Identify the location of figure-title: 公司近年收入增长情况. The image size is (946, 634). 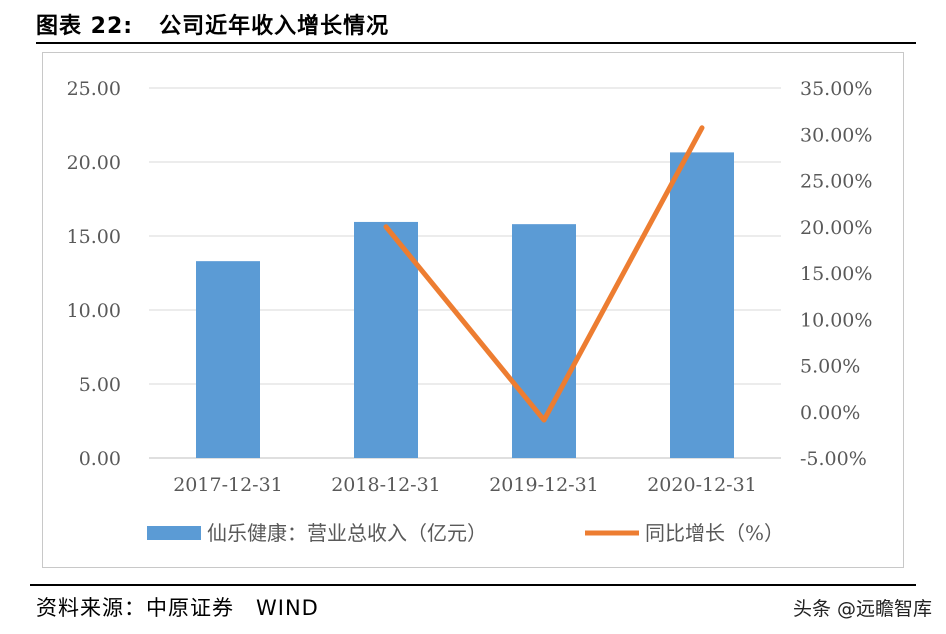
(274, 26).